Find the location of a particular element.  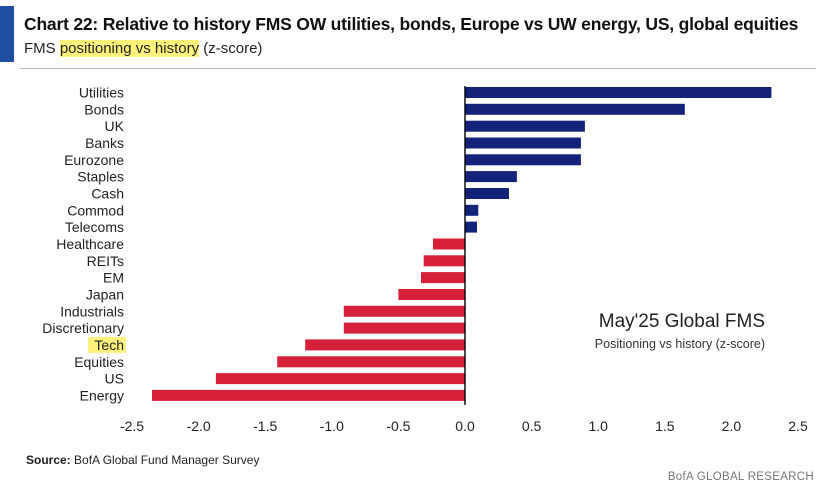

category-label-japan: Japan is located at coordinates (105, 295).